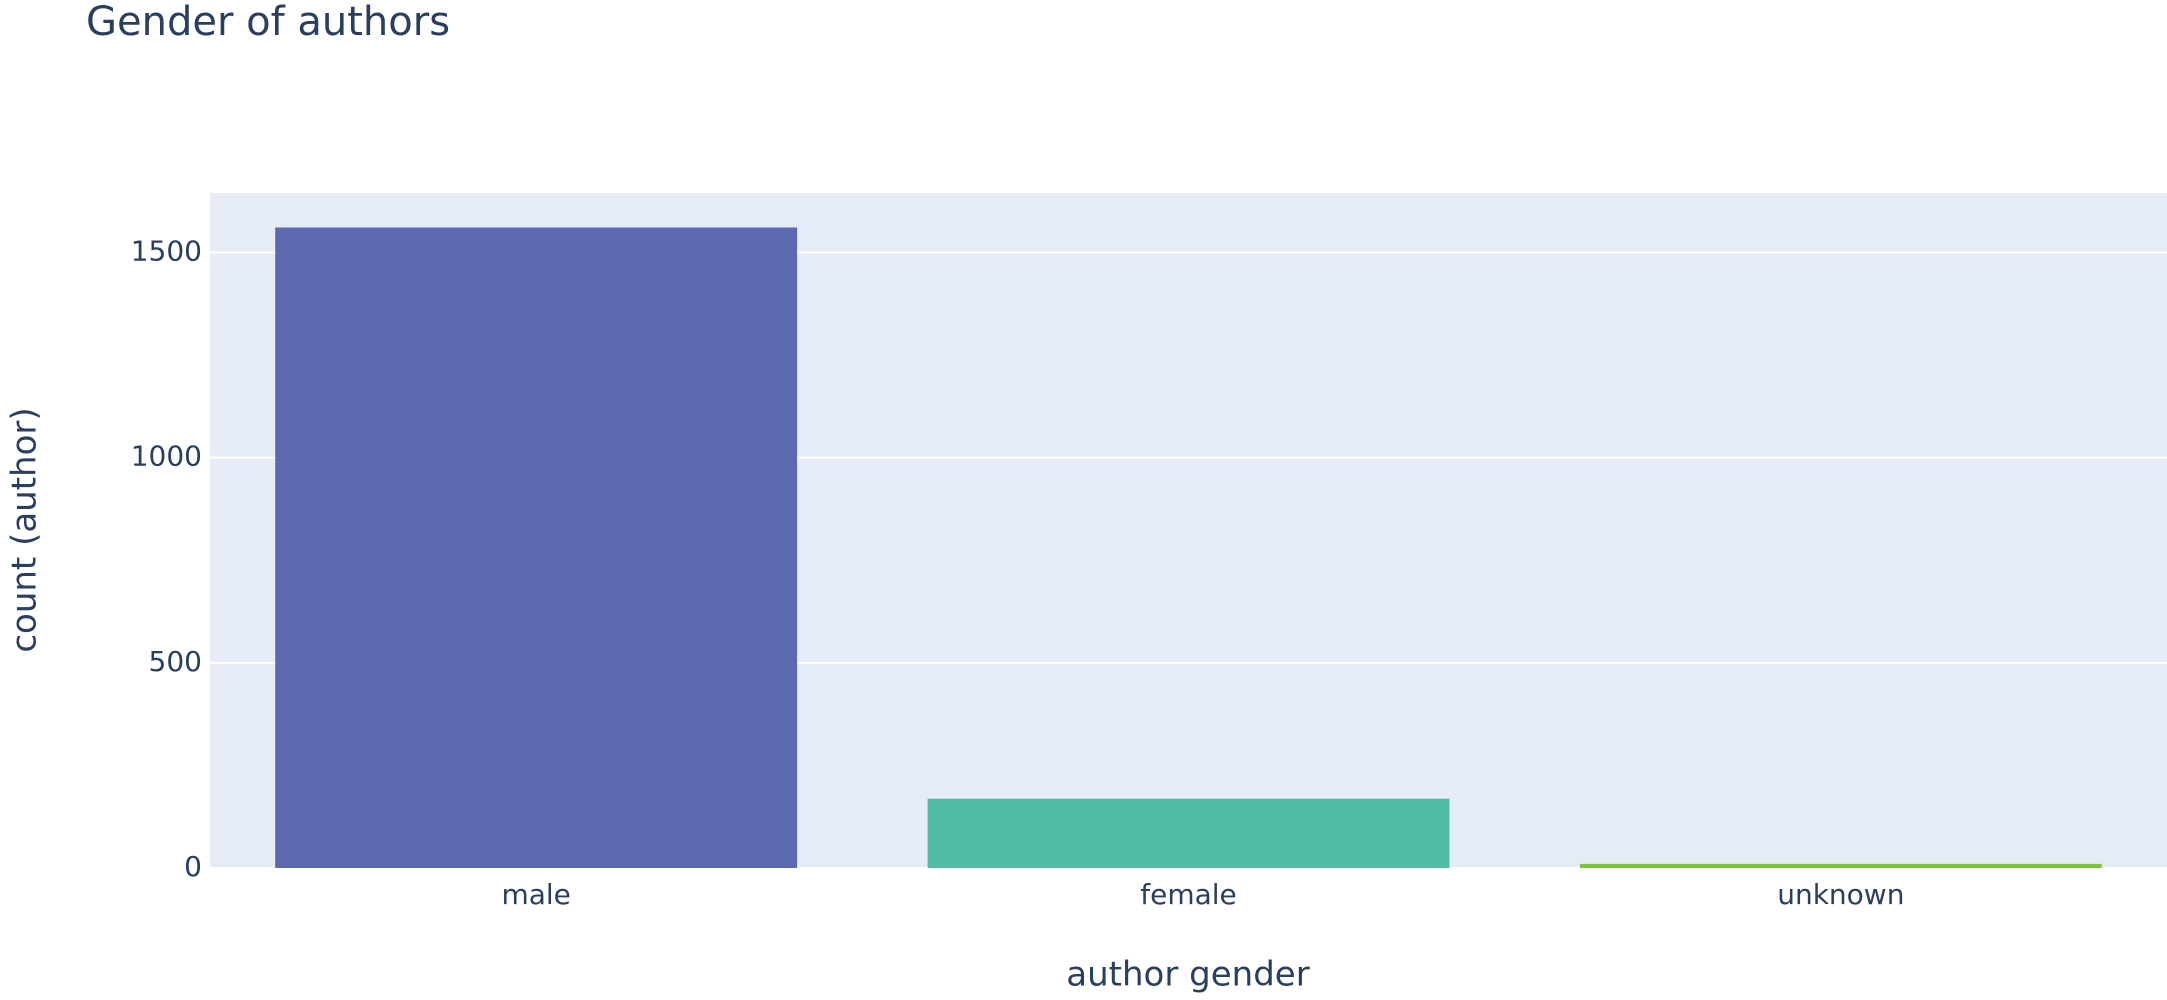 The image size is (2167, 1000). What do you see at coordinates (1188, 894) in the screenshot?
I see `x-tick-label: female` at bounding box center [1188, 894].